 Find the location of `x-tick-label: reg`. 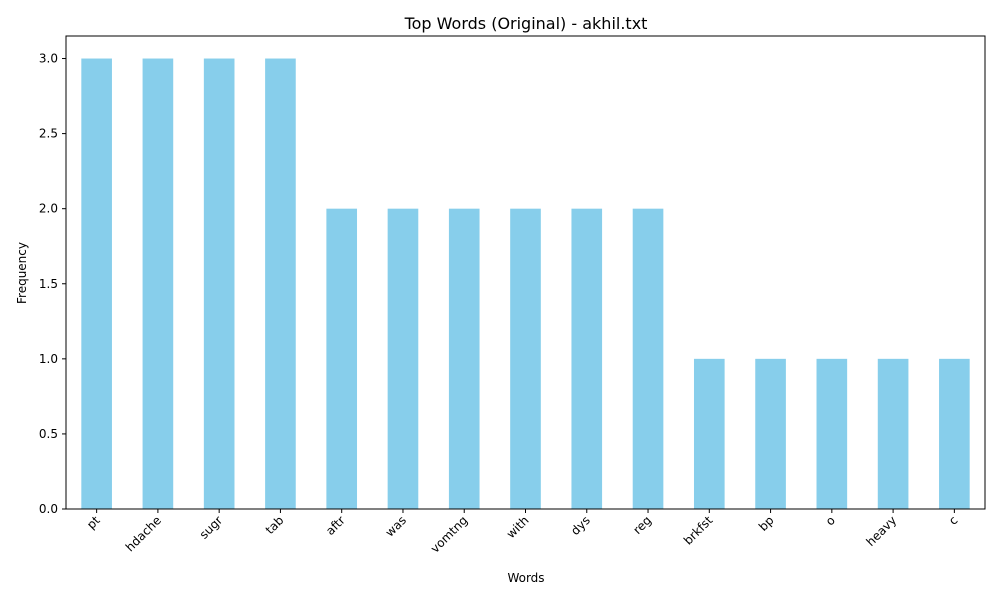

x-tick-label: reg is located at coordinates (642, 525).